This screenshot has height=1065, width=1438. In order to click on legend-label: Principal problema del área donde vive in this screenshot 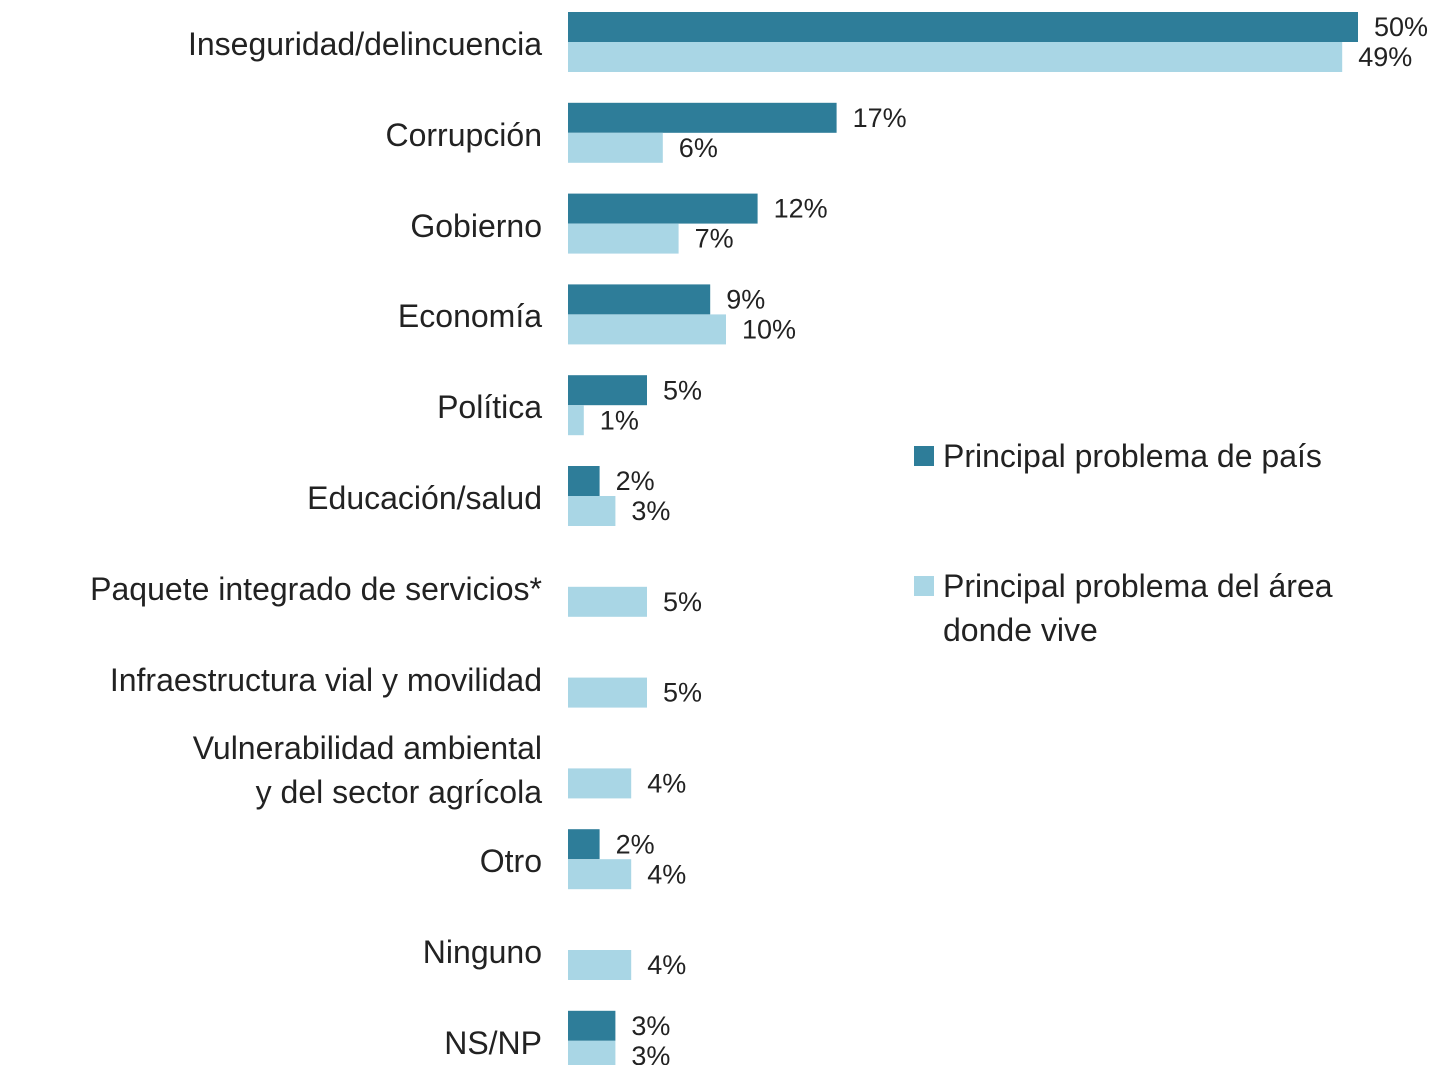, I will do `click(1138, 608)`.